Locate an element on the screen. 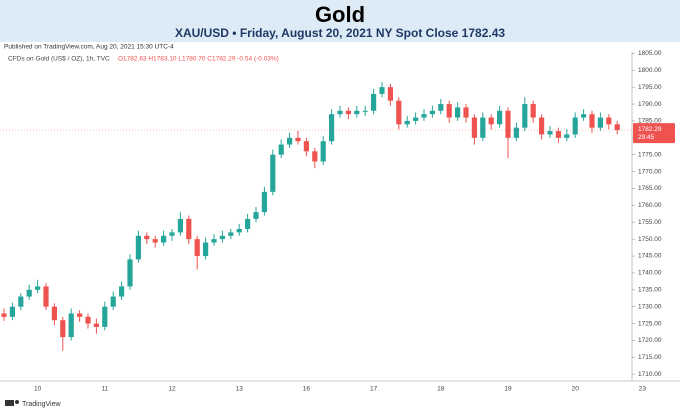 The height and width of the screenshot is (415, 680). title-banner is located at coordinates (340, 21).